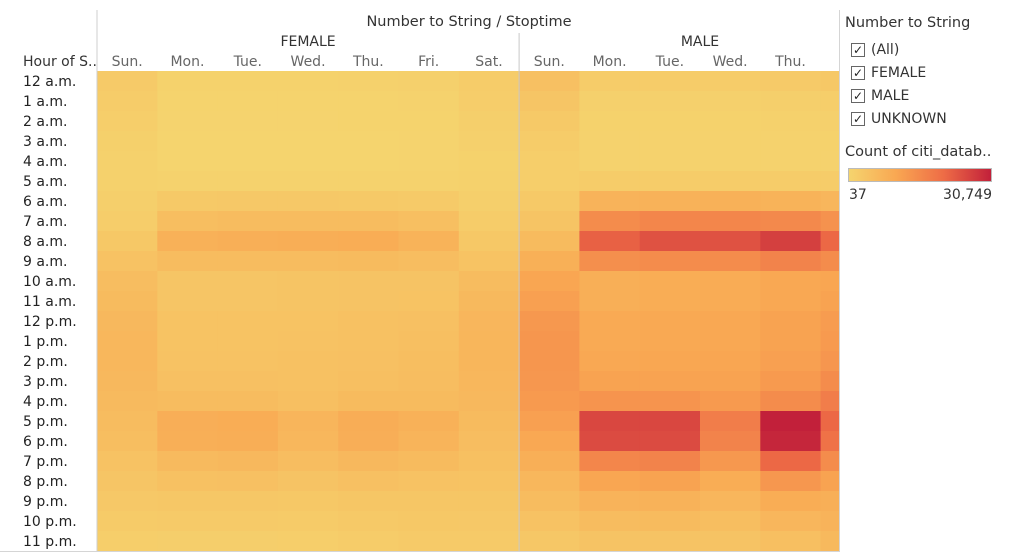 The image size is (1020, 553). Describe the element at coordinates (875, 50) in the screenshot. I see `filter-item-all: ✓ (All)` at that location.